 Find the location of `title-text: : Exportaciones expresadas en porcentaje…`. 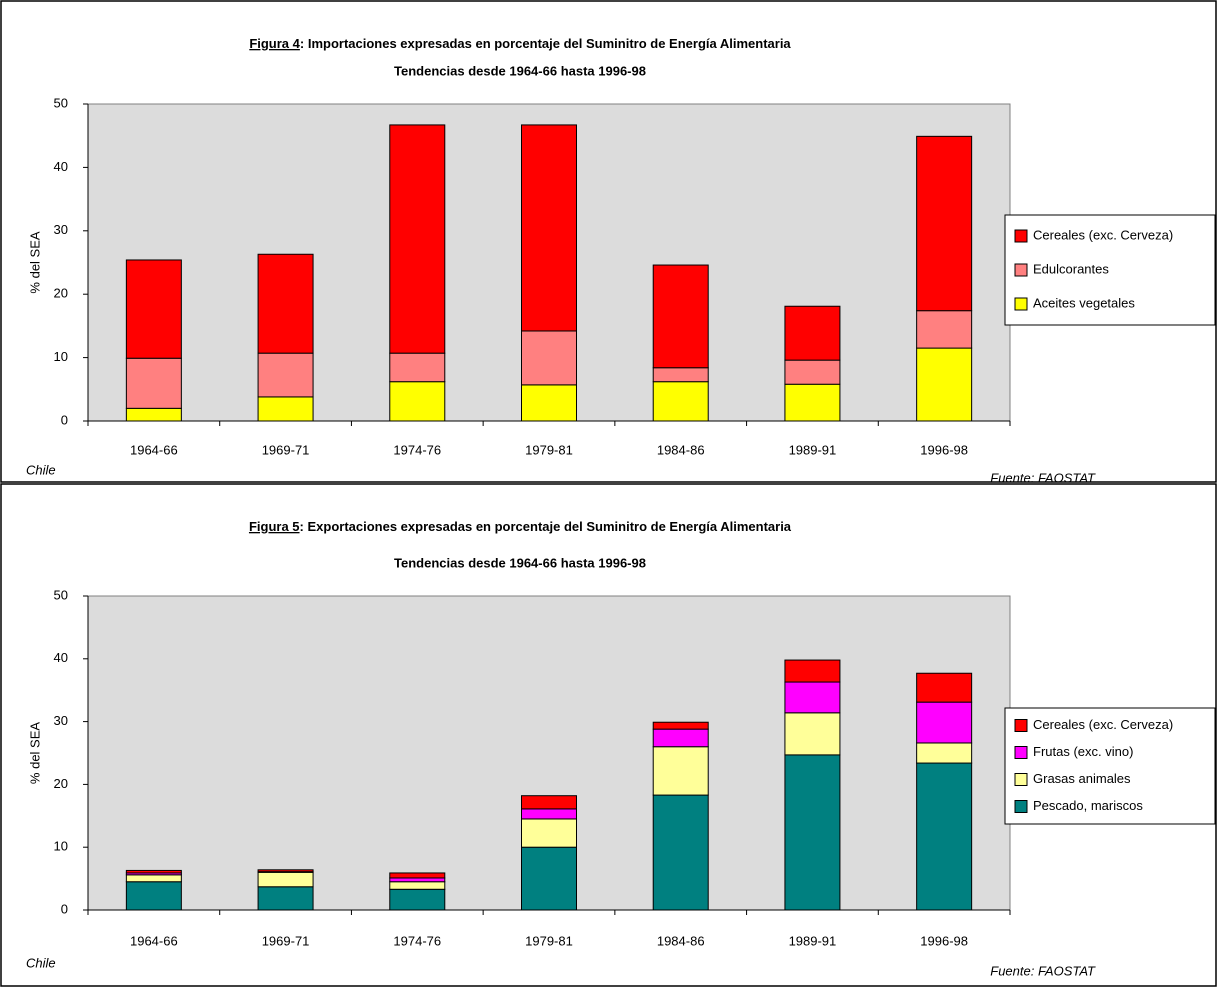

title-text: : Exportaciones expresadas en porcentaje… is located at coordinates (546, 526).